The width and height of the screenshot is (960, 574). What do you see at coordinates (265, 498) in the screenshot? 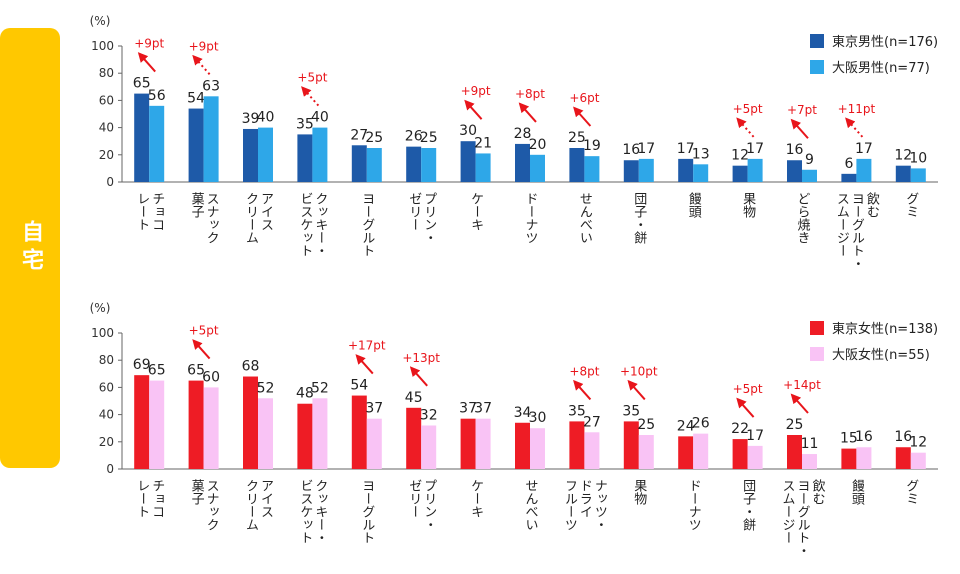
I see `female-category-label: アイス` at bounding box center [265, 498].